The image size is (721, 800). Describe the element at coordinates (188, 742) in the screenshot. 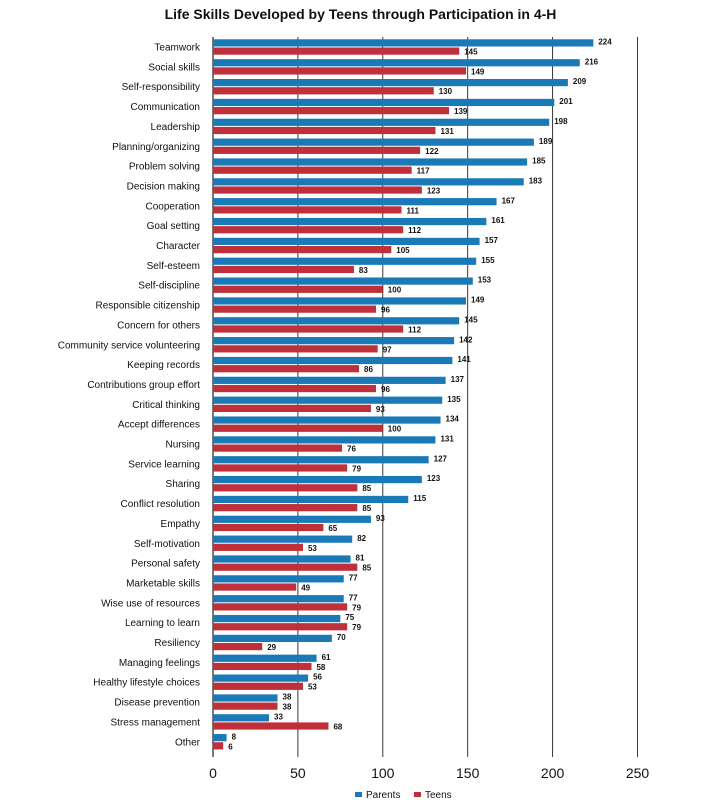

I see `category-label: Other` at that location.